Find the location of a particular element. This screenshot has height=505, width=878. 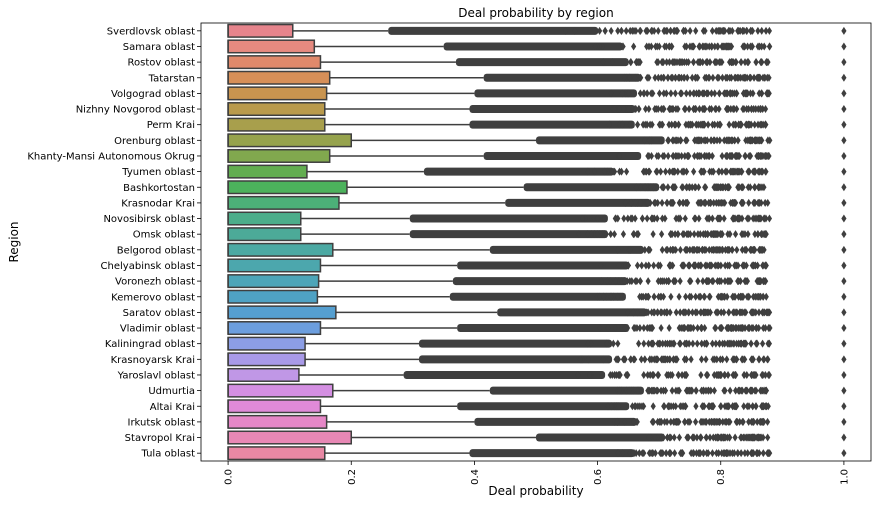

outlier-point-max is located at coordinates (844, 171).